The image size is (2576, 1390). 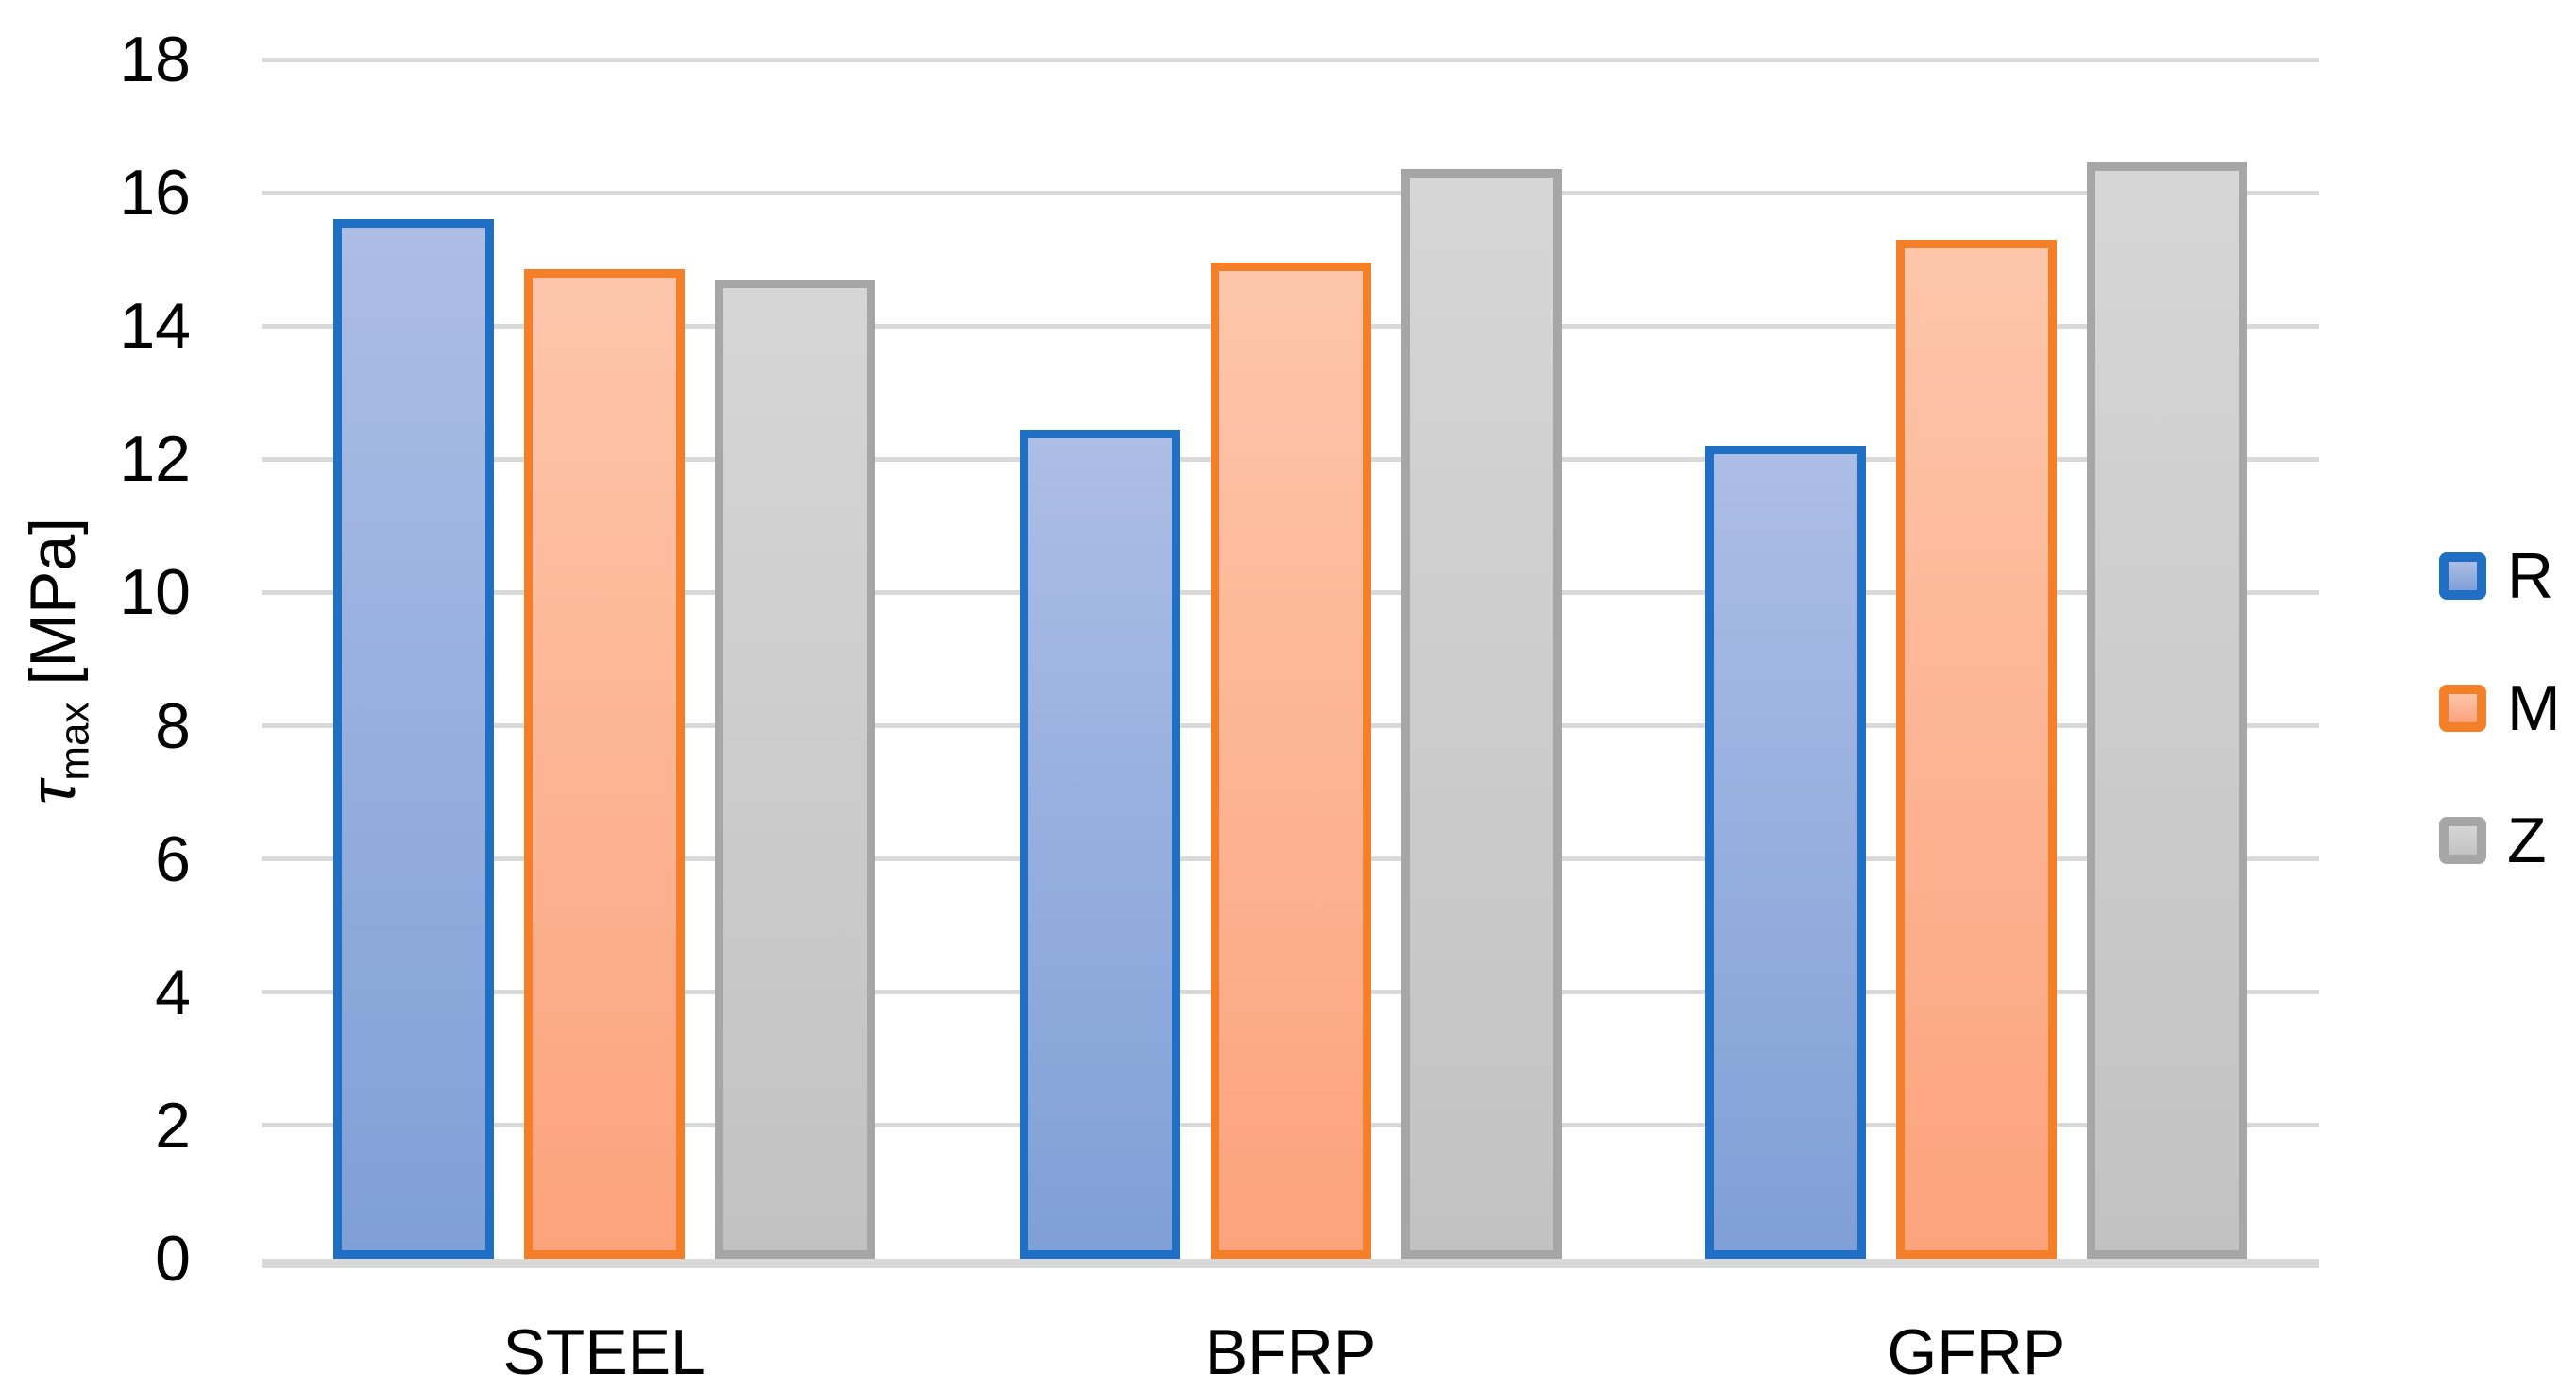 I want to click on y-tick-label-2: 2, so click(x=173, y=1125).